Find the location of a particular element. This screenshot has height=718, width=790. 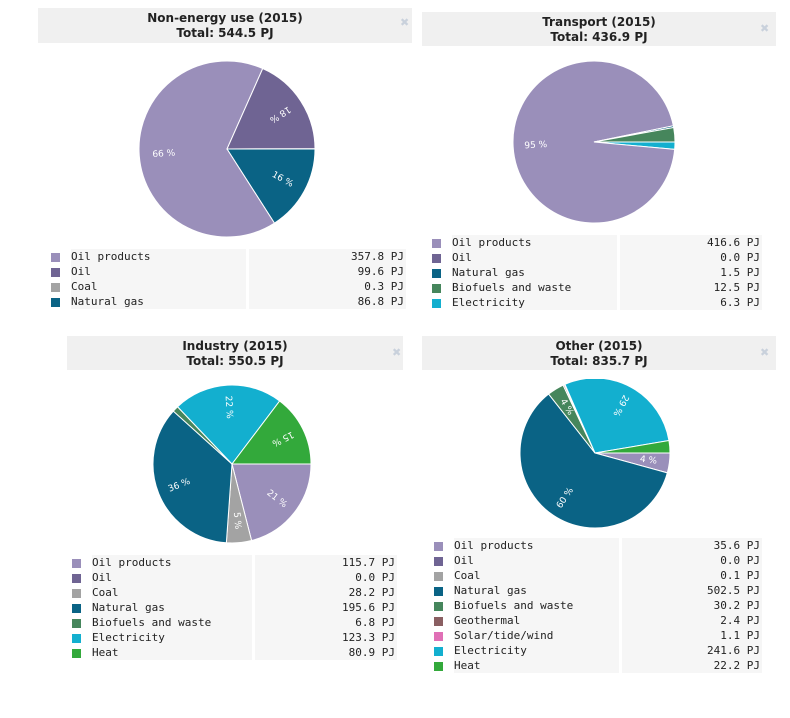

chart-title: Transport (2015) is located at coordinates (599, 22).